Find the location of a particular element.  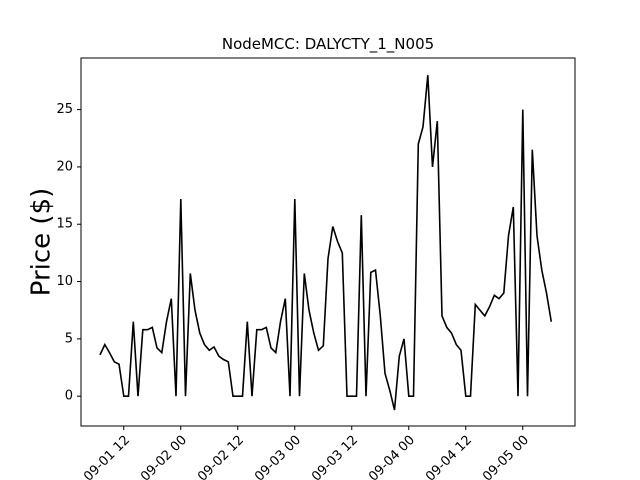

x-tick-label: 09-03 00 is located at coordinates (278, 456).